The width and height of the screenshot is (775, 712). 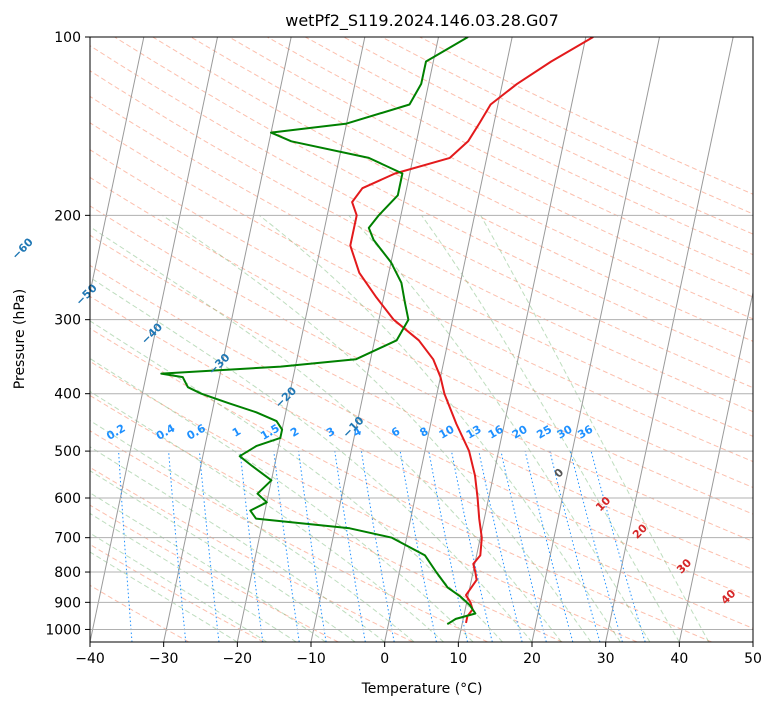 I want to click on x-tick-label: 50, so click(x=753, y=659).